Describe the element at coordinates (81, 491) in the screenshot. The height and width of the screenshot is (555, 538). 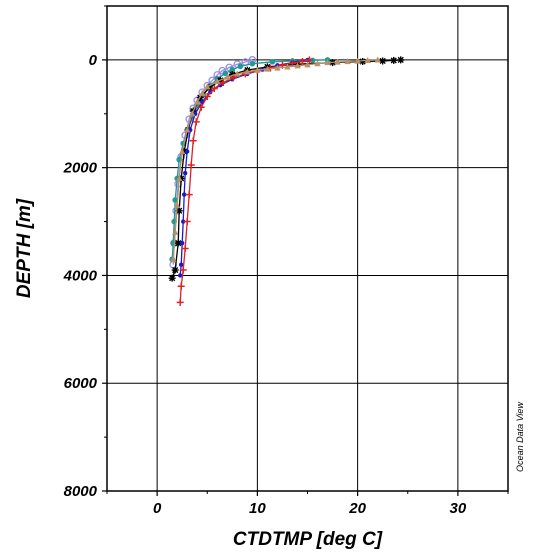
I see `y-tick-label: 8000` at that location.